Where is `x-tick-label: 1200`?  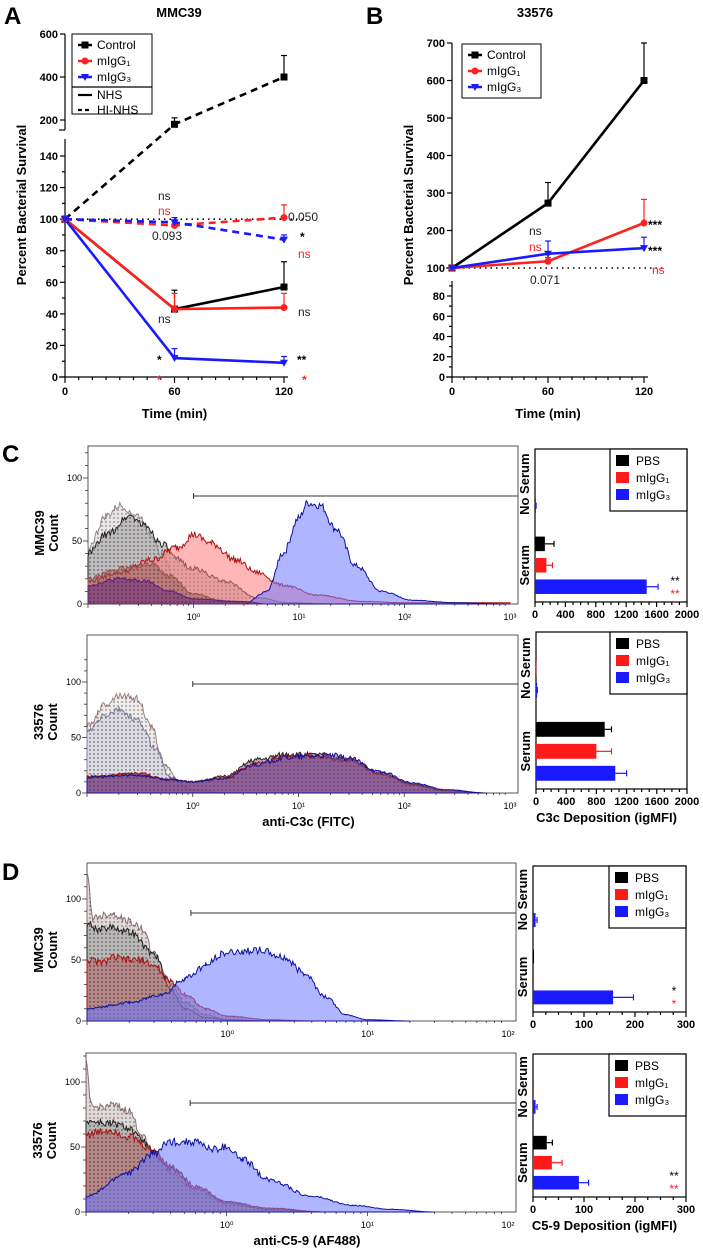
x-tick-label: 1200 is located at coordinates (626, 615).